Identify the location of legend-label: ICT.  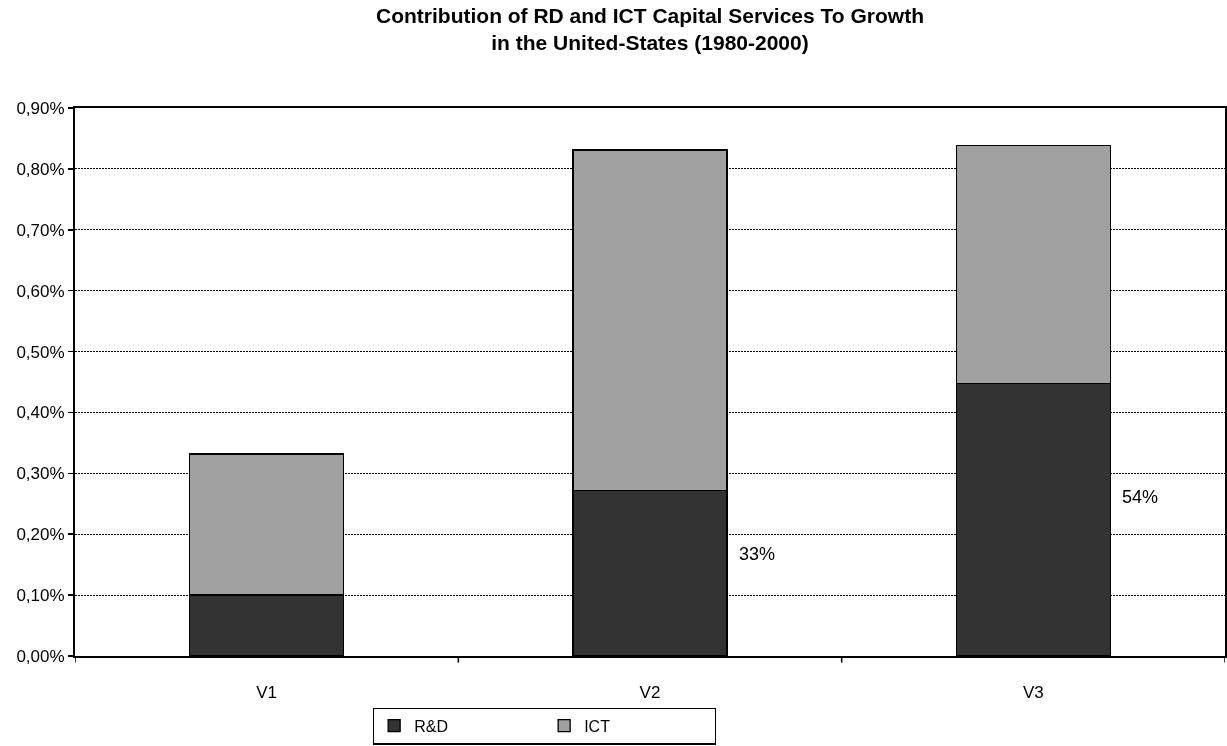
(597, 726).